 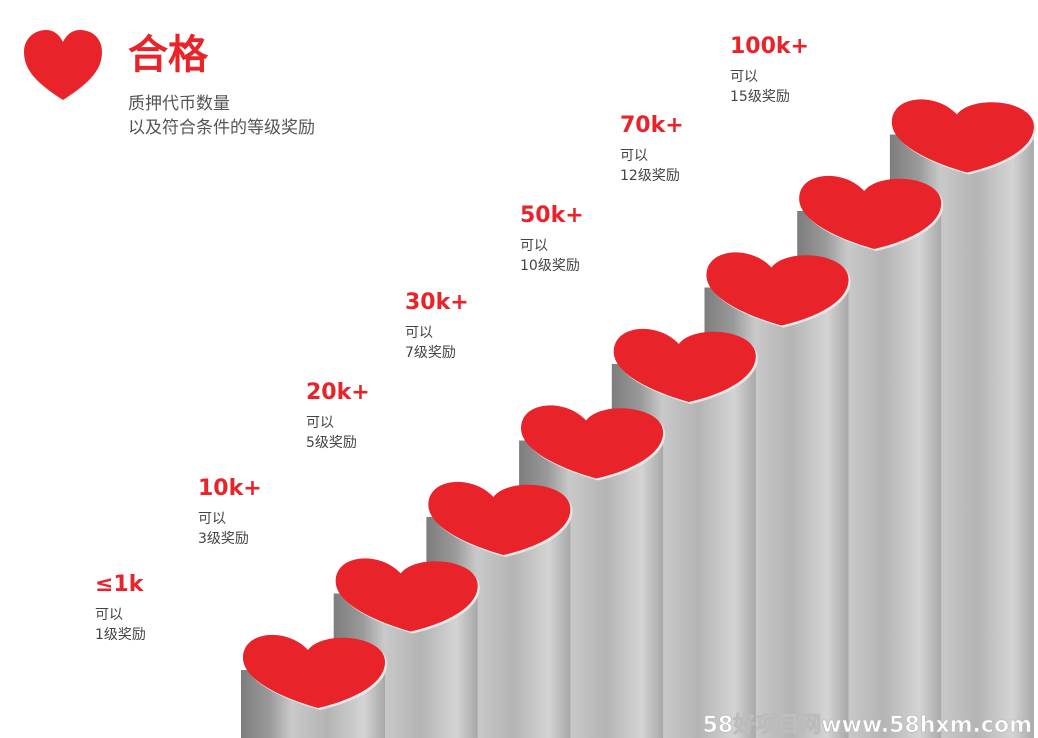 I want to click on tier-line: 10级奖励, so click(x=550, y=265).